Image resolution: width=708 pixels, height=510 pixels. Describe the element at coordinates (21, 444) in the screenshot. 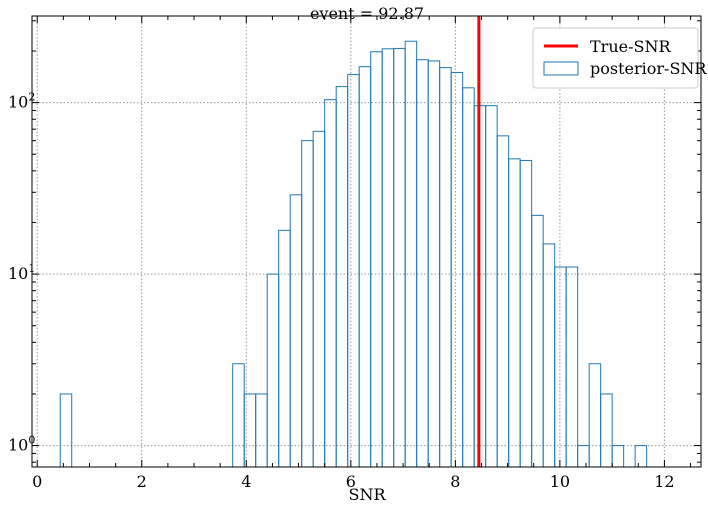

I see `y-tick-label: 10⁰` at that location.